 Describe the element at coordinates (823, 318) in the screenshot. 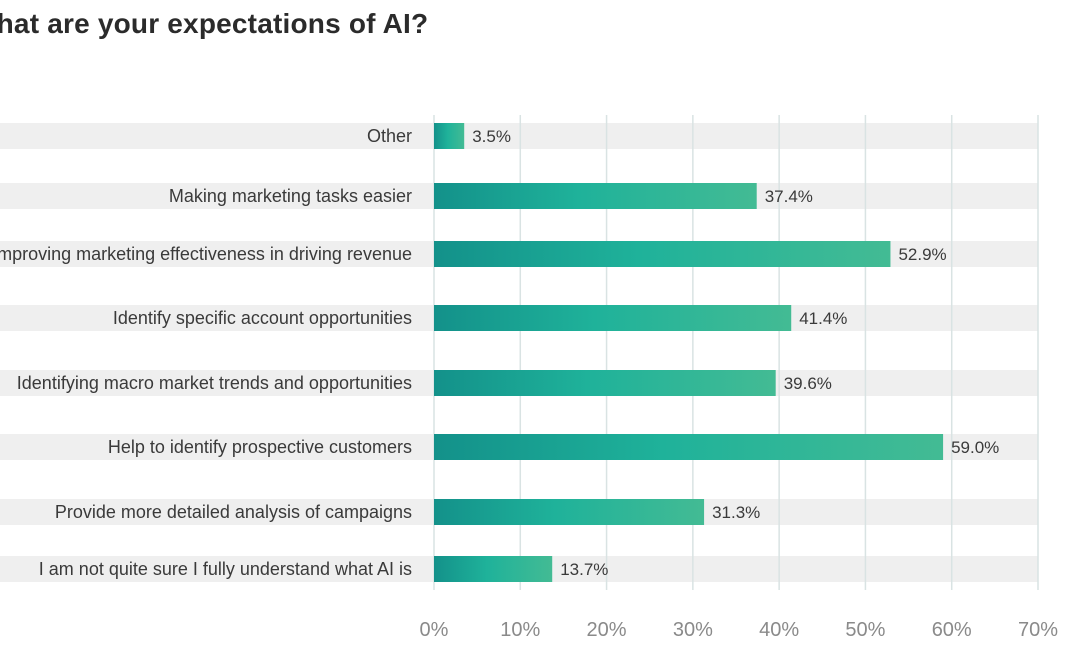

I see `value-label: 41.4%` at that location.